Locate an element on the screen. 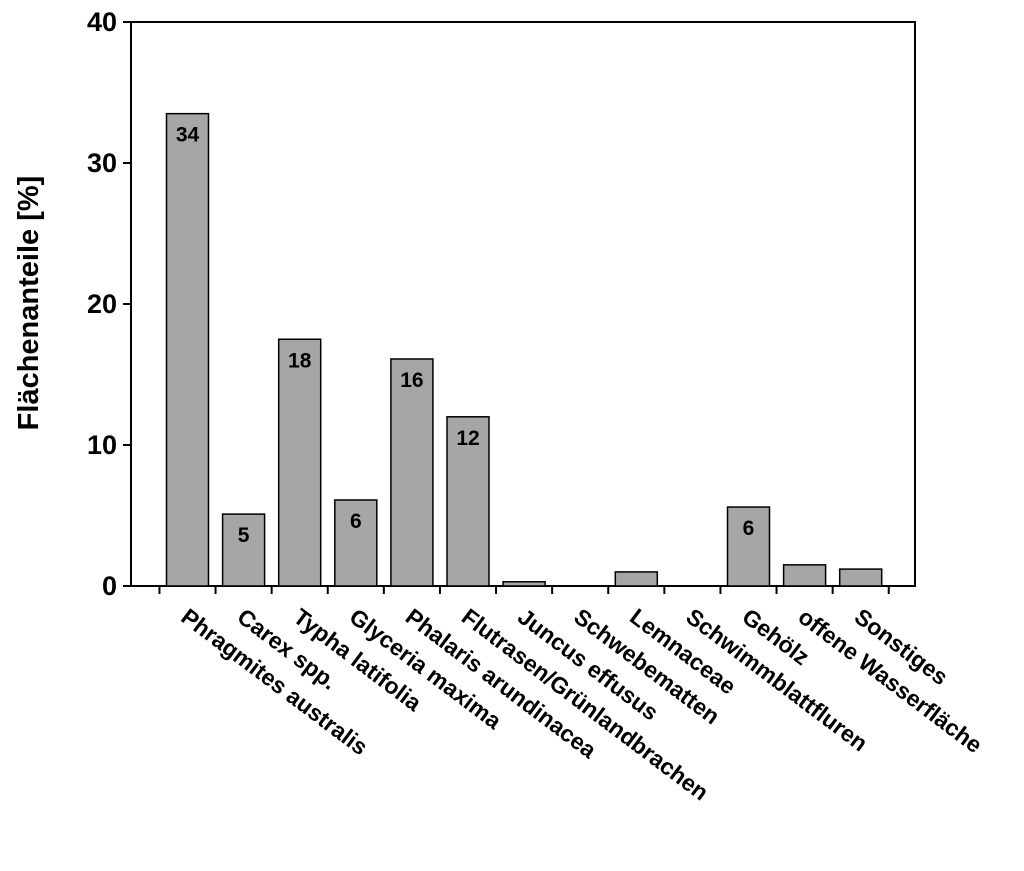 The height and width of the screenshot is (871, 1024). y-tick-label: 20 is located at coordinates (102, 304).